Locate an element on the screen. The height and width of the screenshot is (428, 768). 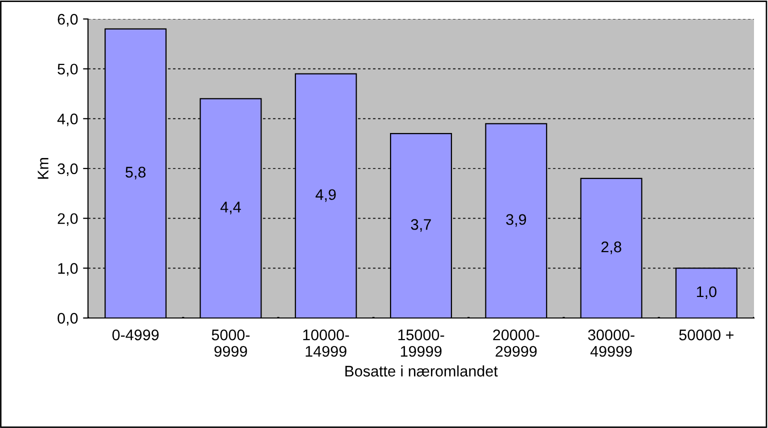
data-label: 1,0 is located at coordinates (706, 292).